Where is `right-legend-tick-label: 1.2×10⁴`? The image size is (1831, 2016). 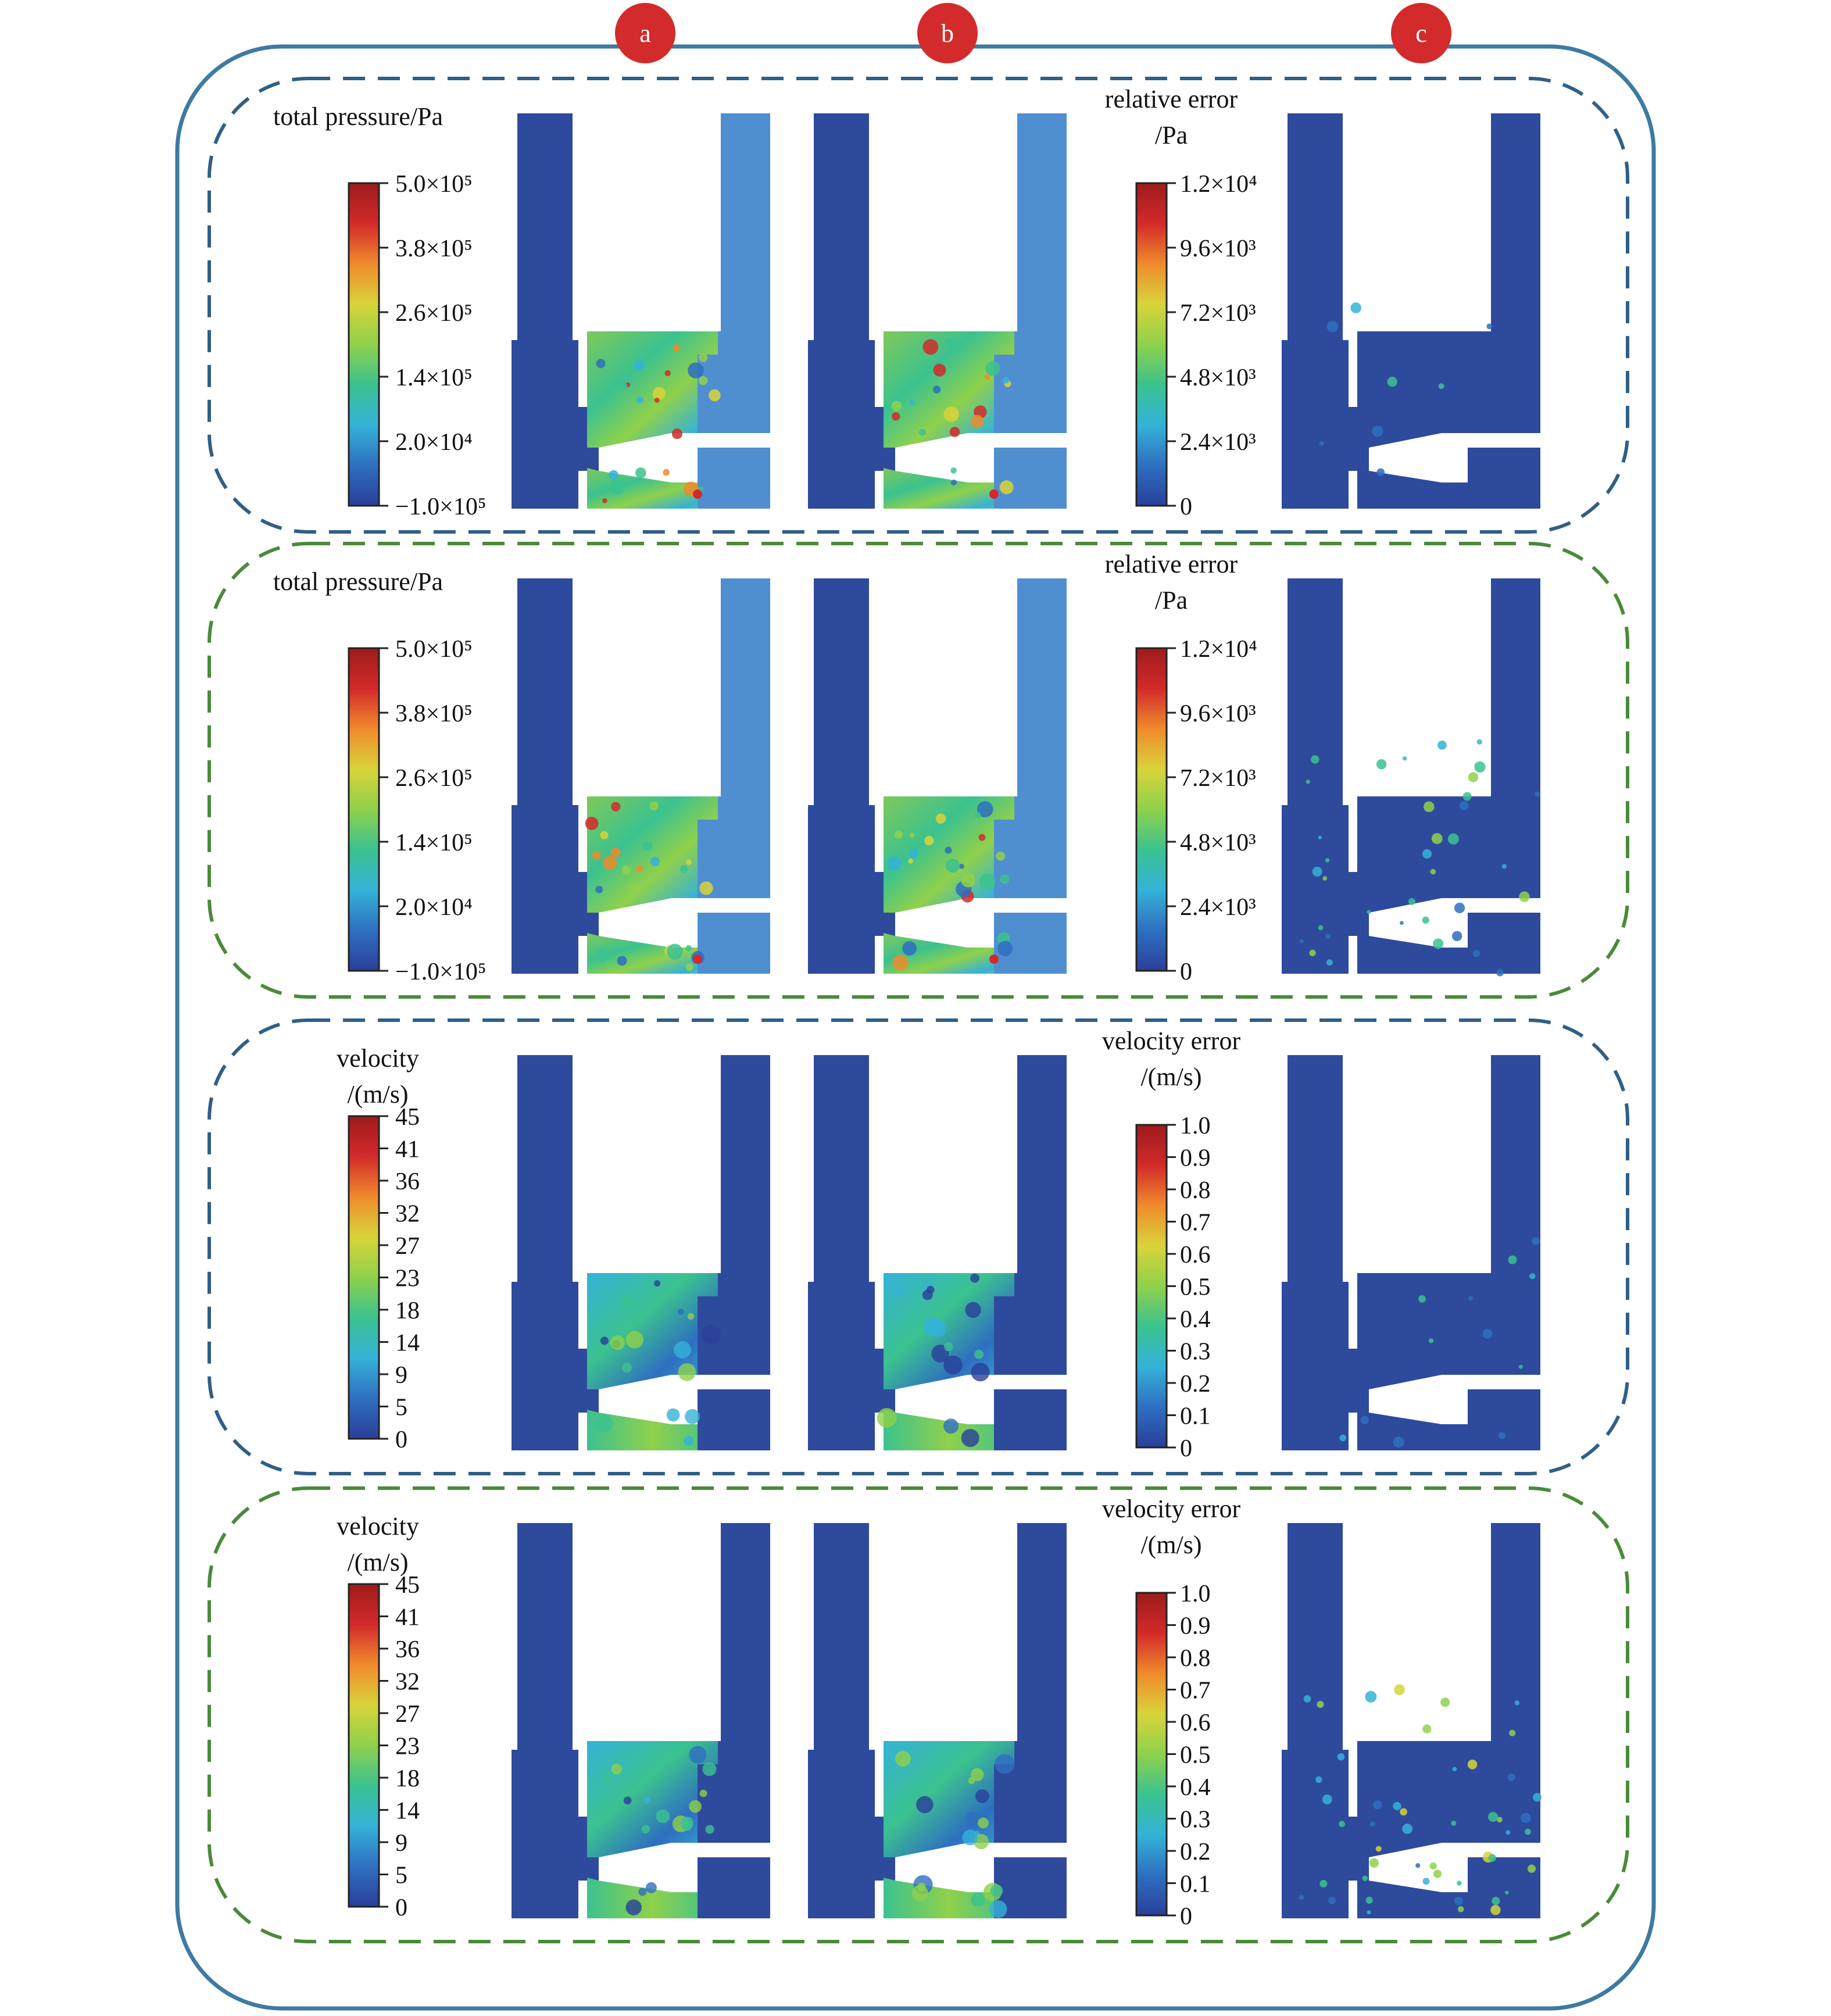 right-legend-tick-label: 1.2×10⁴ is located at coordinates (1218, 649).